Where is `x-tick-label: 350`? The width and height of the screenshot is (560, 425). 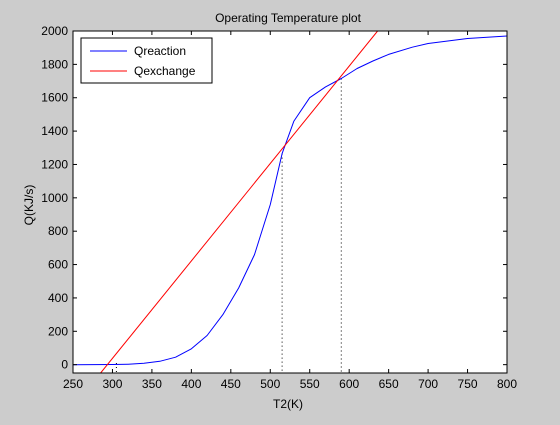
x-tick-label: 350 is located at coordinates (152, 384).